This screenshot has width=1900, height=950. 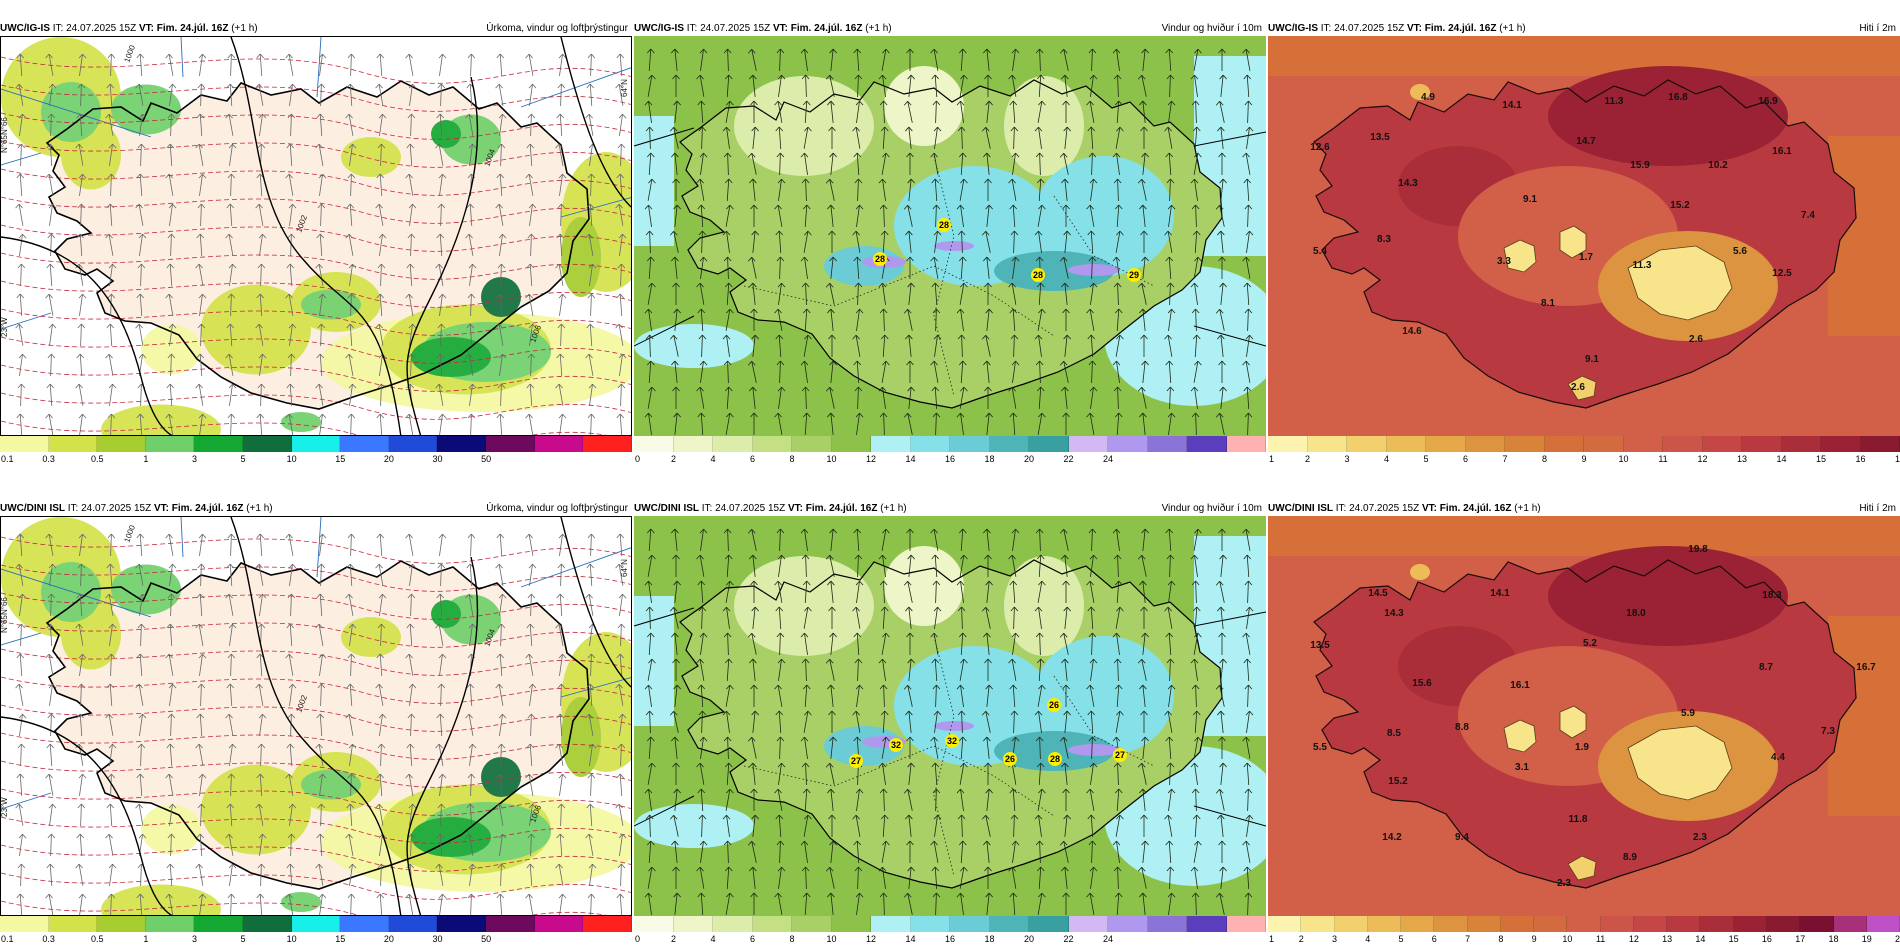 I want to click on color-scale, so click(x=1584, y=924).